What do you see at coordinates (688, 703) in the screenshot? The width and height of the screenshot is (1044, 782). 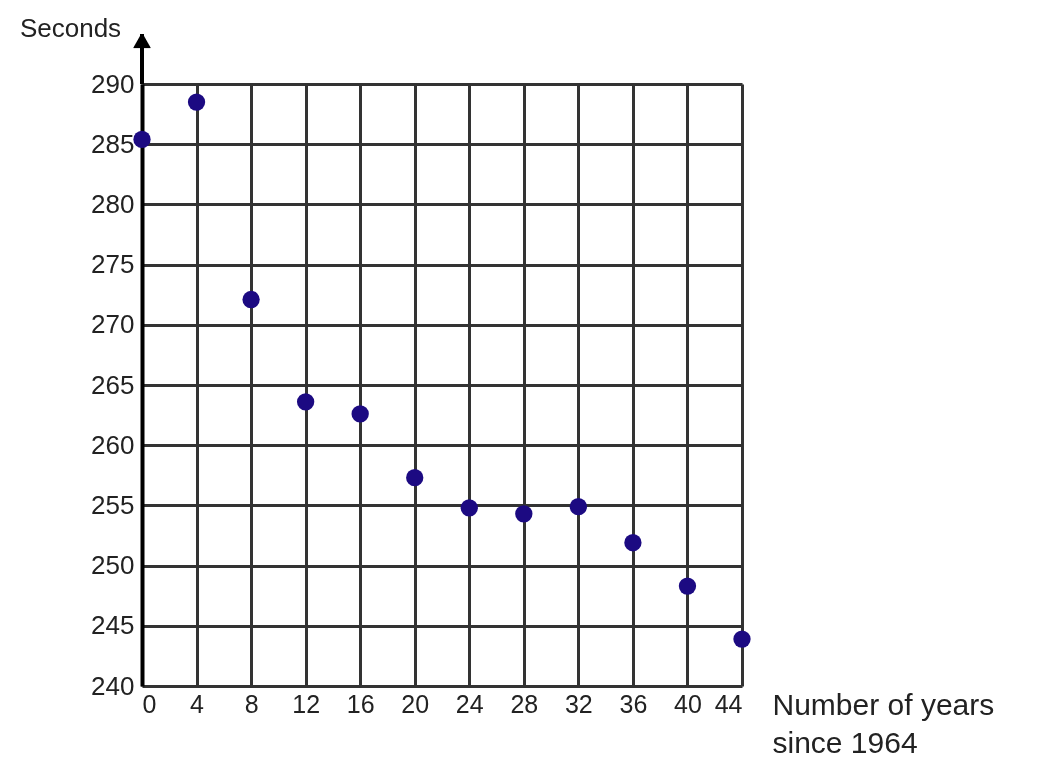 I see `x-tick-label: 40` at bounding box center [688, 703].